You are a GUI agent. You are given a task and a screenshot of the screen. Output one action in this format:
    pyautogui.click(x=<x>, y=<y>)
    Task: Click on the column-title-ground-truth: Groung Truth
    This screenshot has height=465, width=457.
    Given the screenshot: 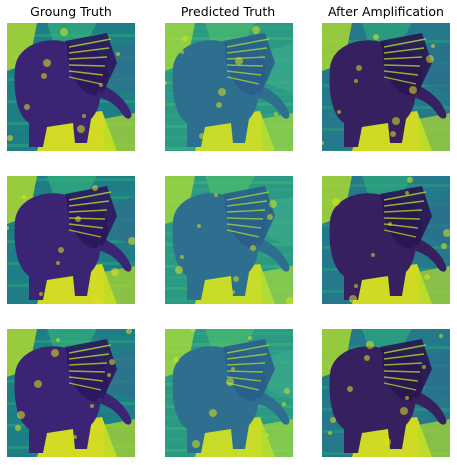 What is the action you would take?
    pyautogui.click(x=71, y=11)
    